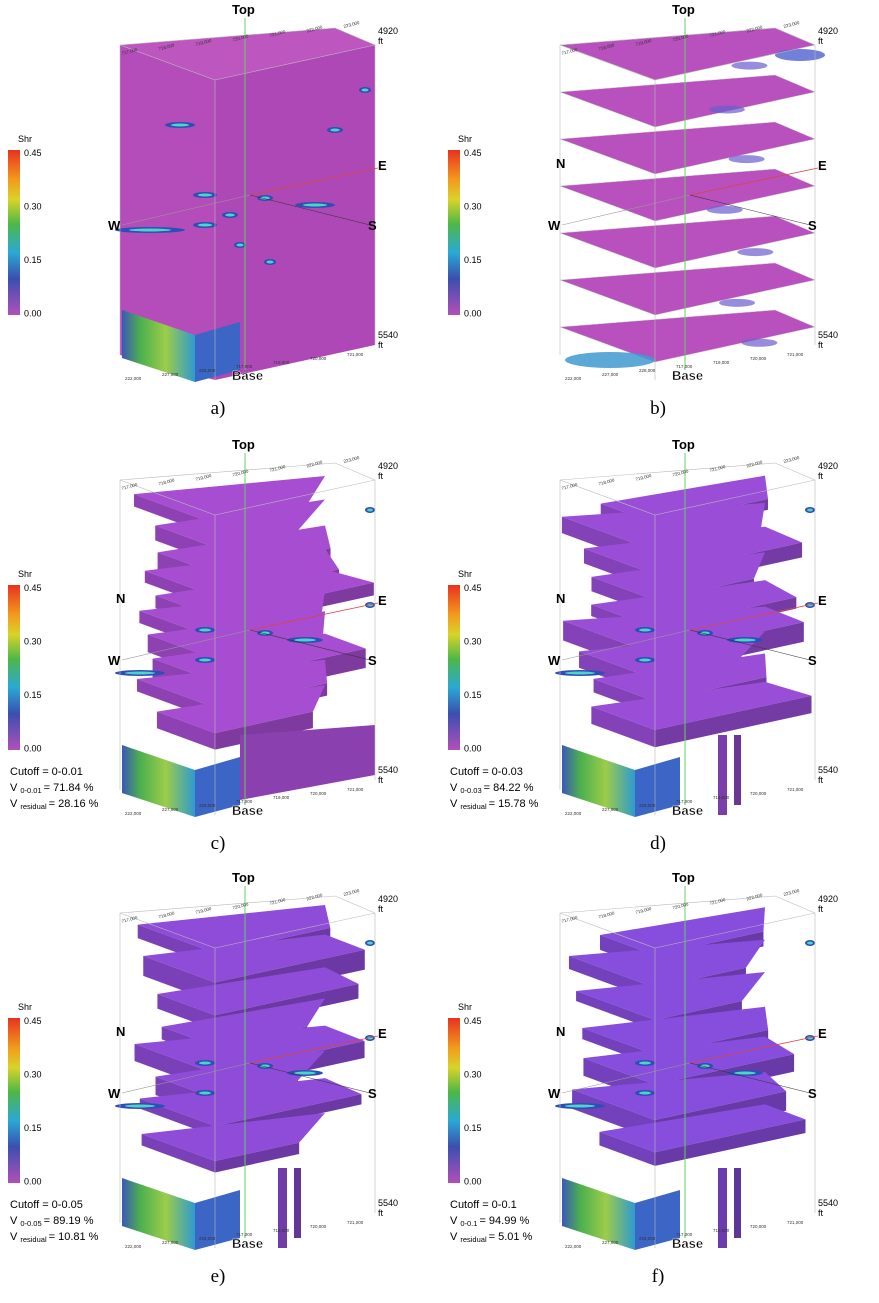  Describe the element at coordinates (750, 1078) in the screenshot. I see `south-axis` at that location.